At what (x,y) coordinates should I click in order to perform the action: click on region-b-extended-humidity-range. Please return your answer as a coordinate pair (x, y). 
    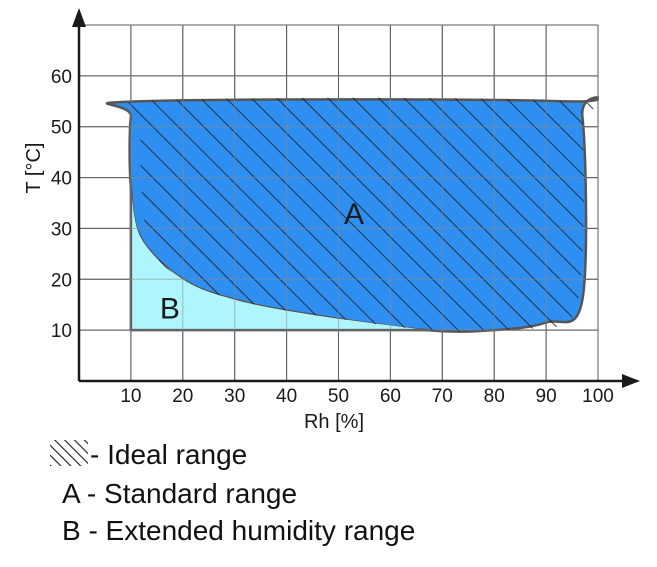
    Looking at the image, I should click on (278, 259).